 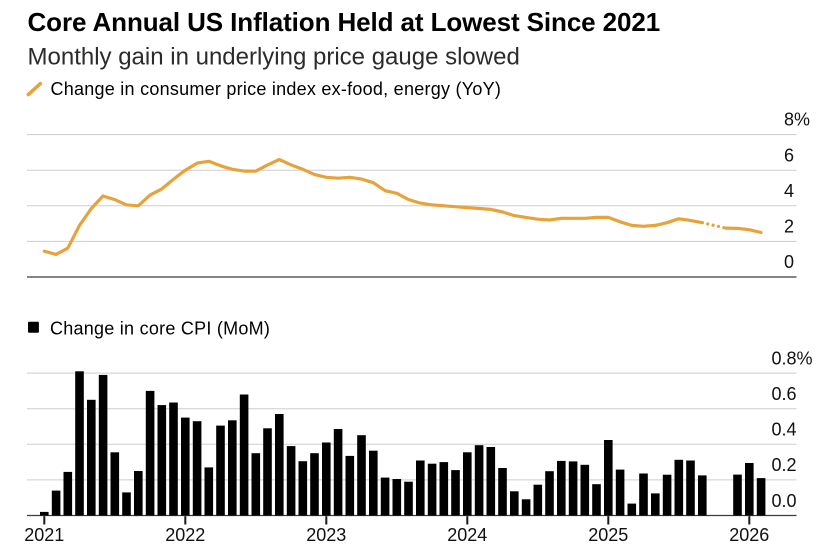 I want to click on svg-text: 0.6, so click(x=784, y=394).